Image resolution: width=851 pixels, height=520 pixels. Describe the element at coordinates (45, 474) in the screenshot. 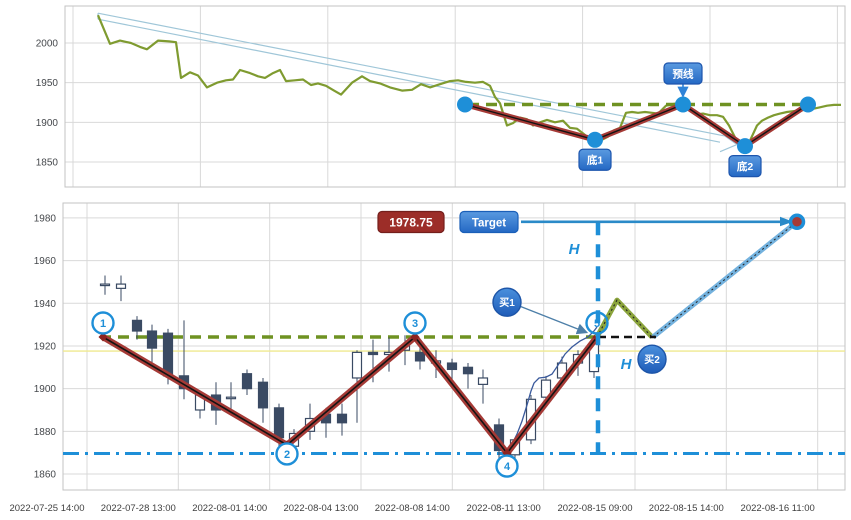

I see `y-tick-label: 1860` at that location.